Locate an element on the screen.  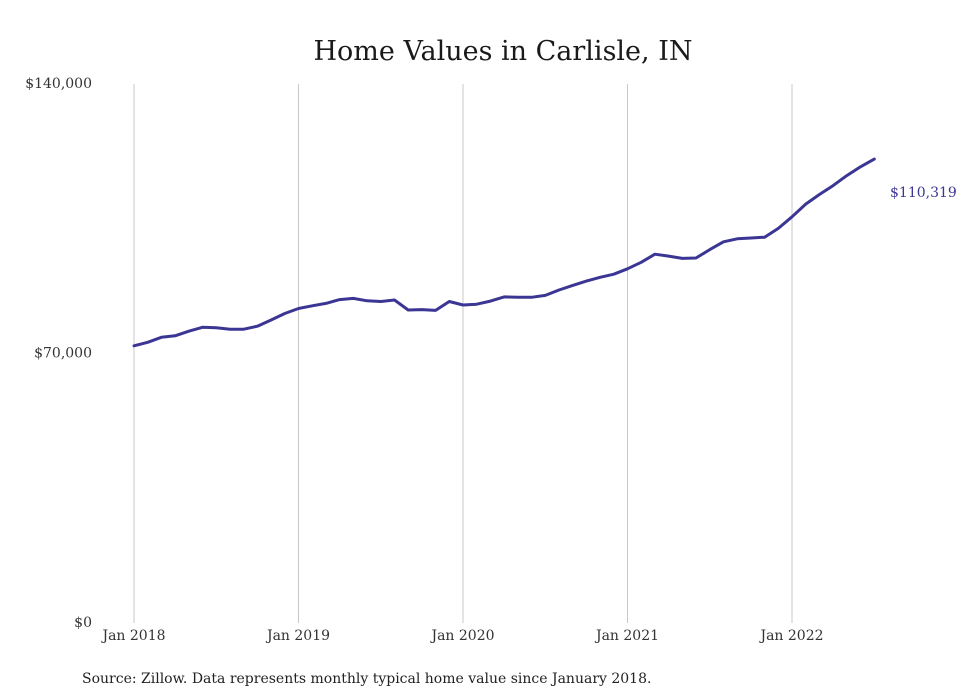
chart-title: Home Values in Carlisle, IN is located at coordinates (503, 51).